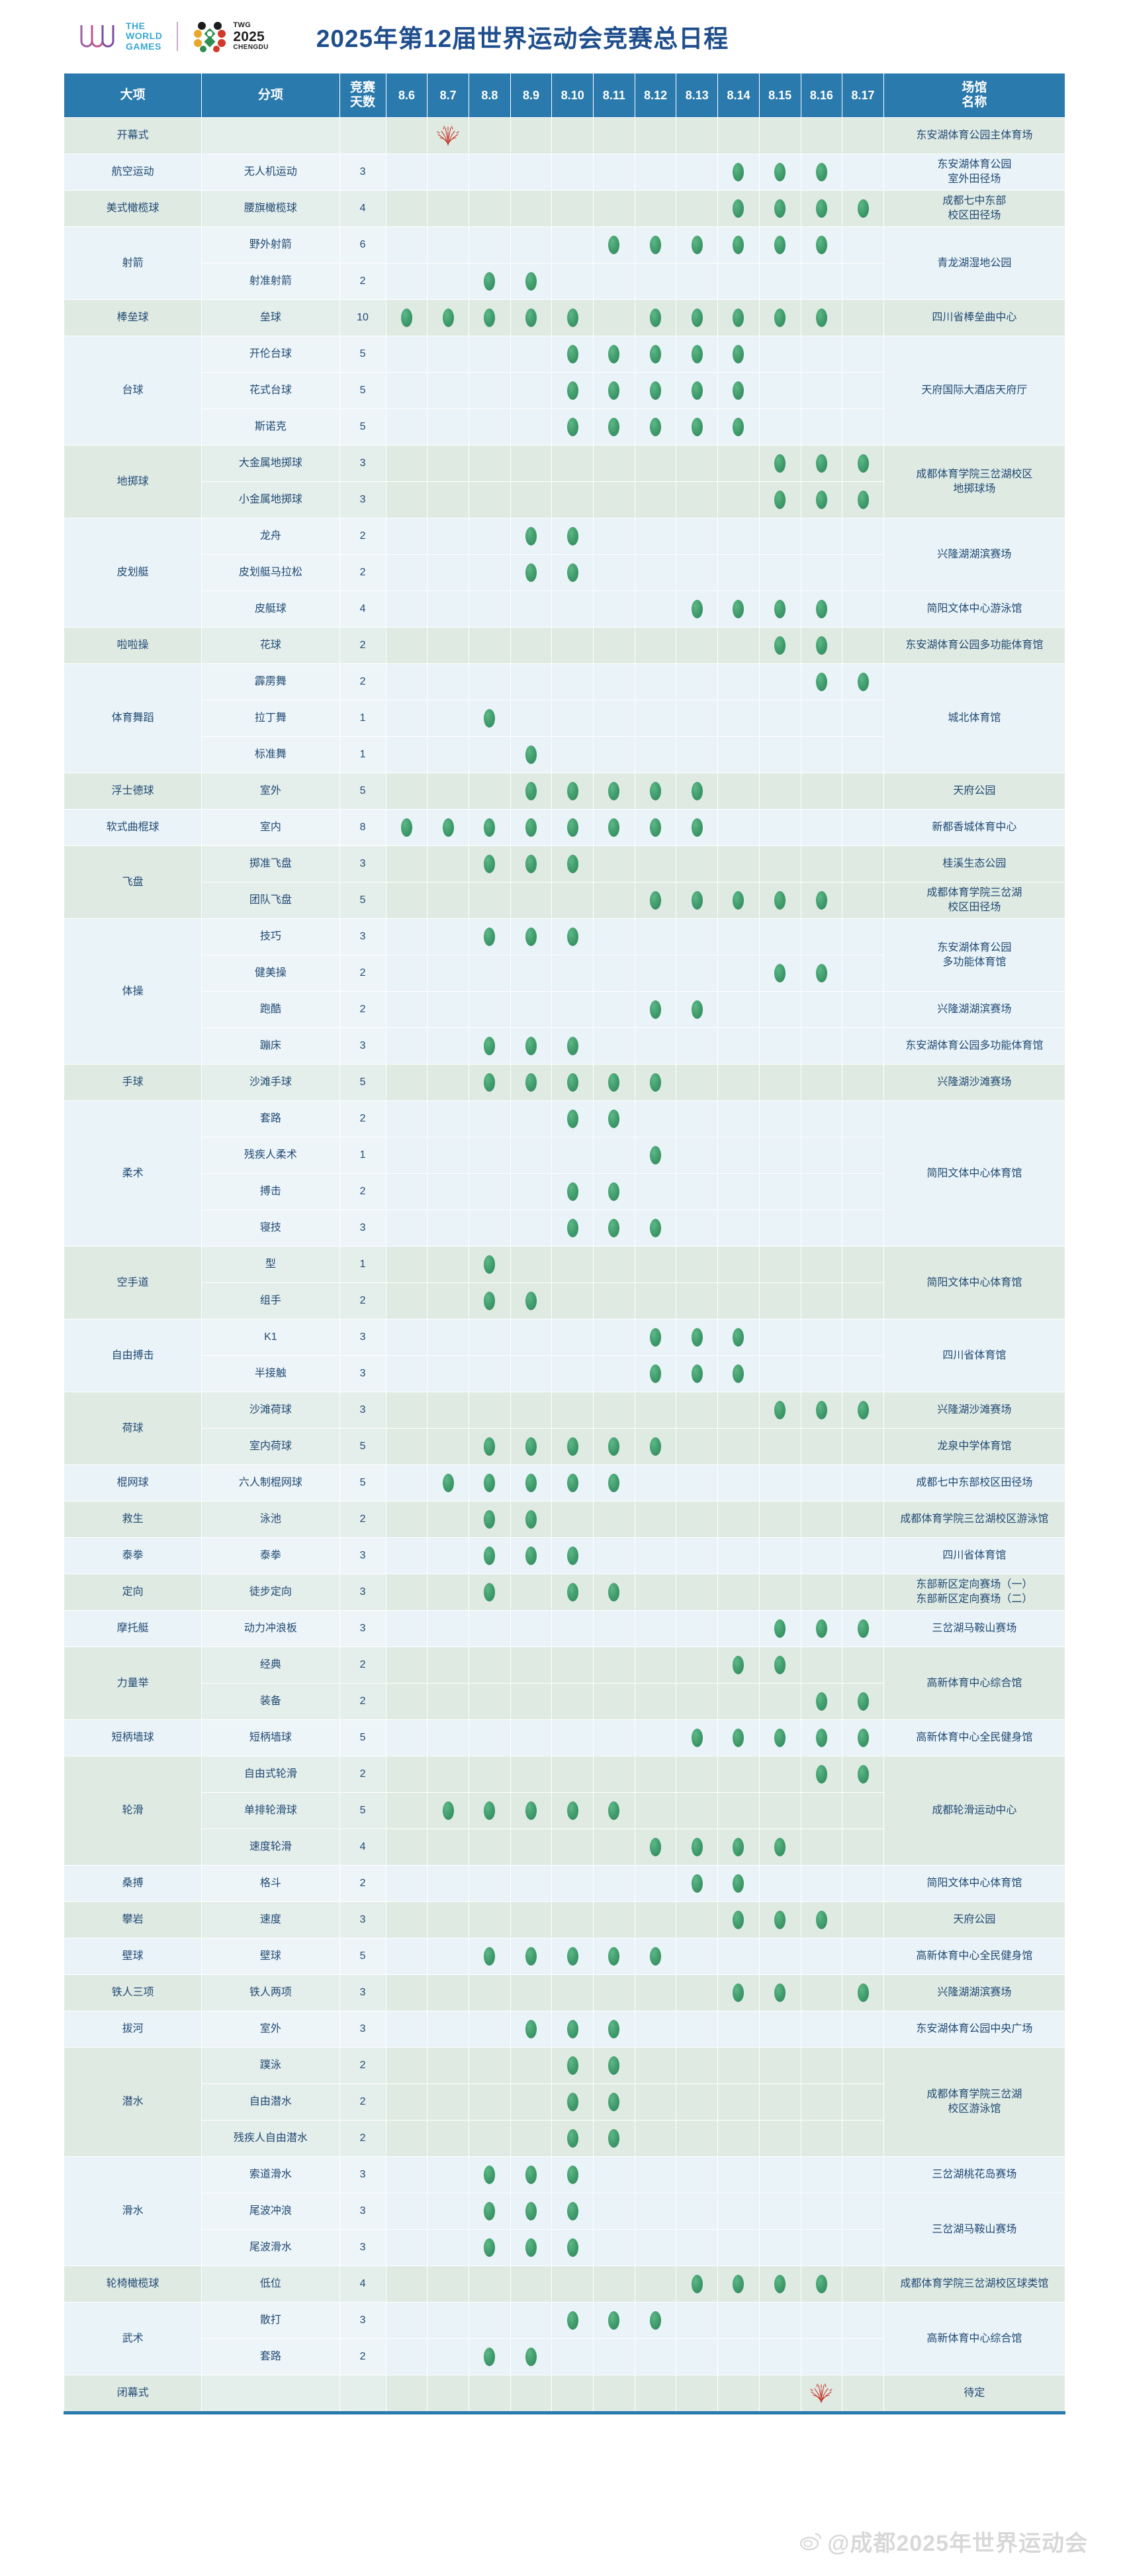 The image size is (1125, 2576). What do you see at coordinates (132, 1992) in the screenshot?
I see `cell-category: 铁人三项` at bounding box center [132, 1992].